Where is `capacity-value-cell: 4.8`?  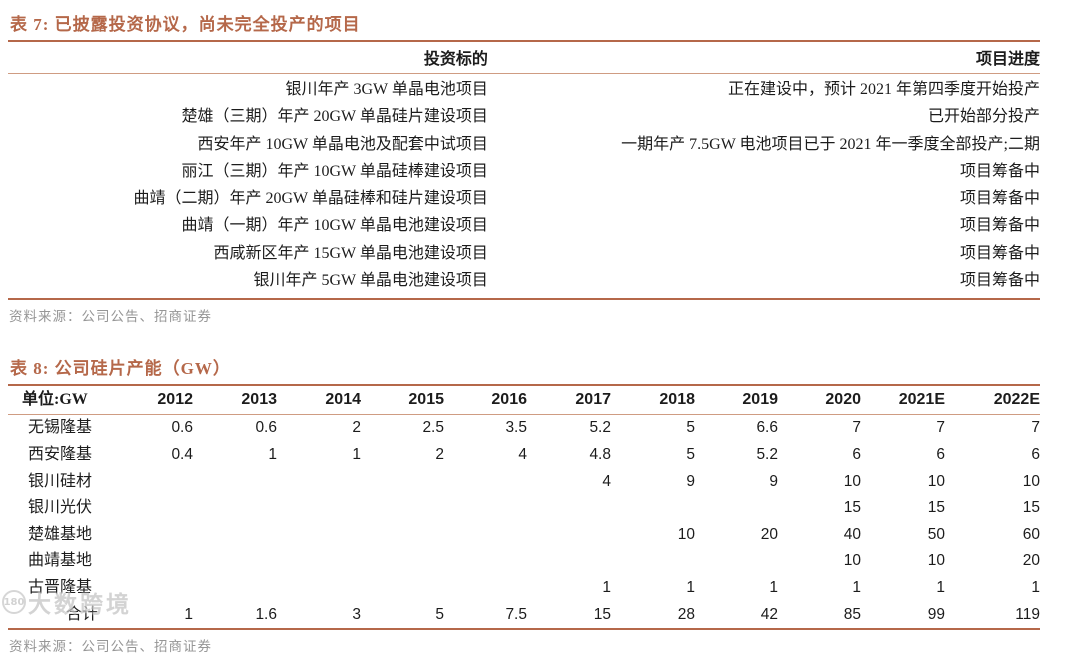 capacity-value-cell: 4.8 is located at coordinates (600, 454).